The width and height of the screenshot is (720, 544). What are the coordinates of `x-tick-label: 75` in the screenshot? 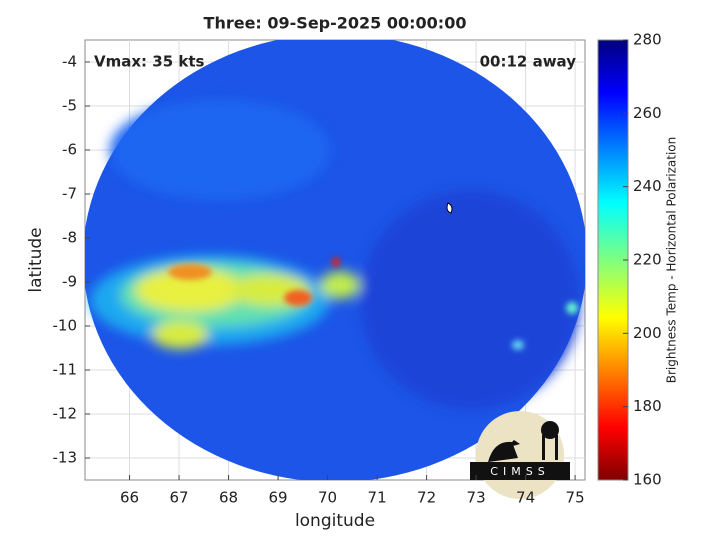 It's located at (575, 498).